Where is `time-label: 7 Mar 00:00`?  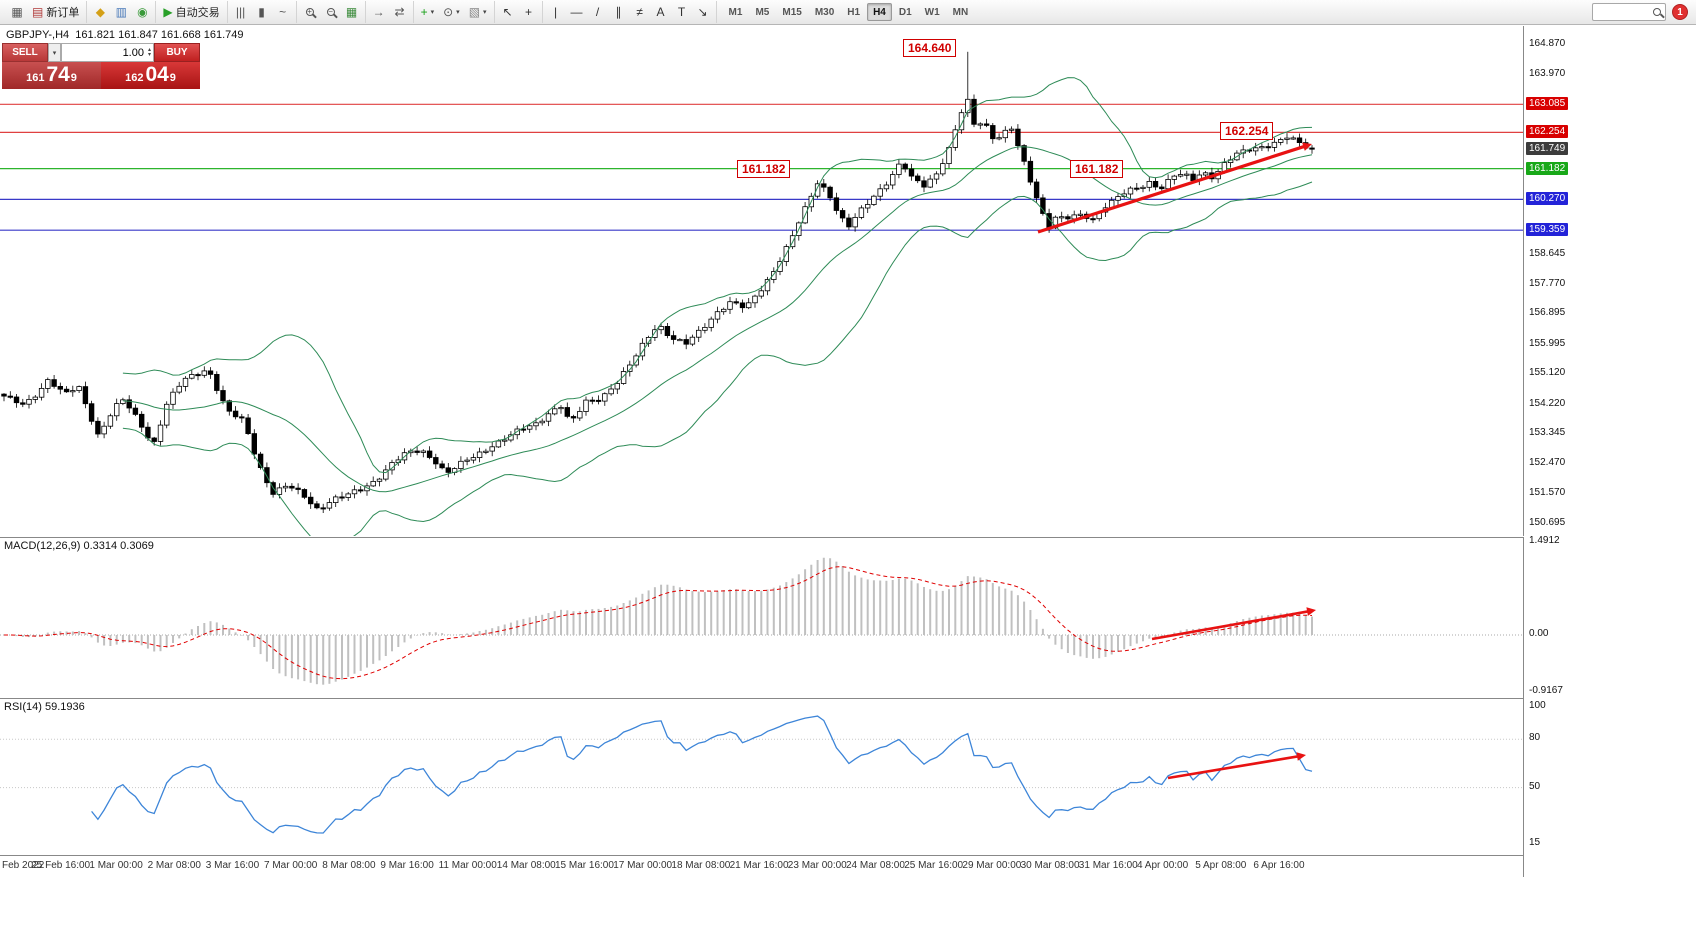 time-label: 7 Mar 00:00 is located at coordinates (291, 865).